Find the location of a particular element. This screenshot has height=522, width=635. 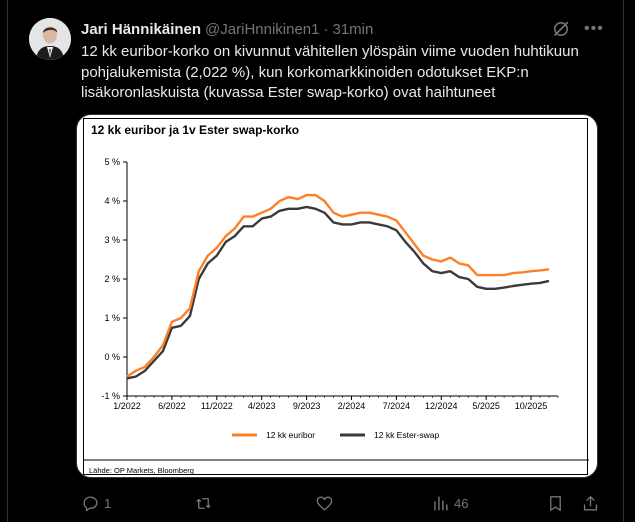

reply-button: 1 is located at coordinates (96, 503).